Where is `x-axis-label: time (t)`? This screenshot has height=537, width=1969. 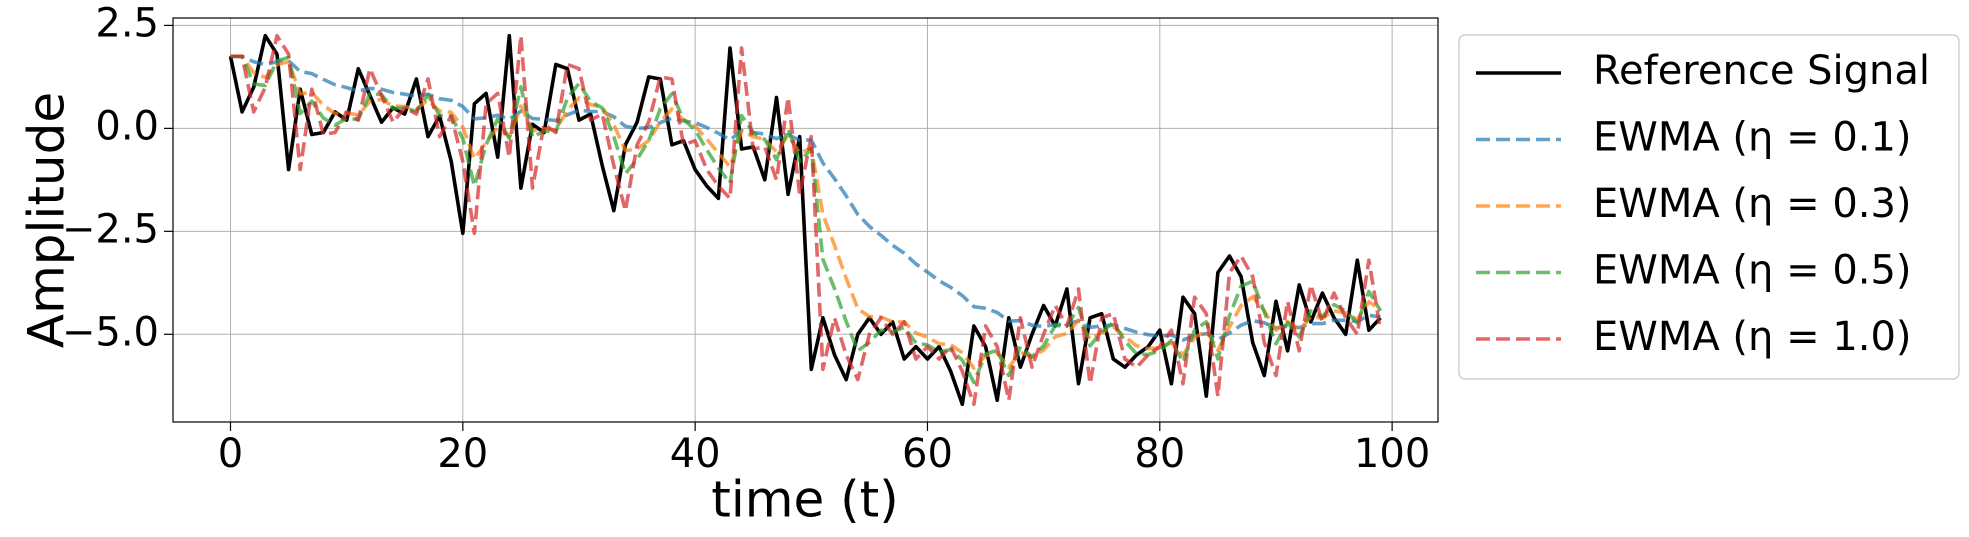
x-axis-label: time (t) is located at coordinates (804, 500).